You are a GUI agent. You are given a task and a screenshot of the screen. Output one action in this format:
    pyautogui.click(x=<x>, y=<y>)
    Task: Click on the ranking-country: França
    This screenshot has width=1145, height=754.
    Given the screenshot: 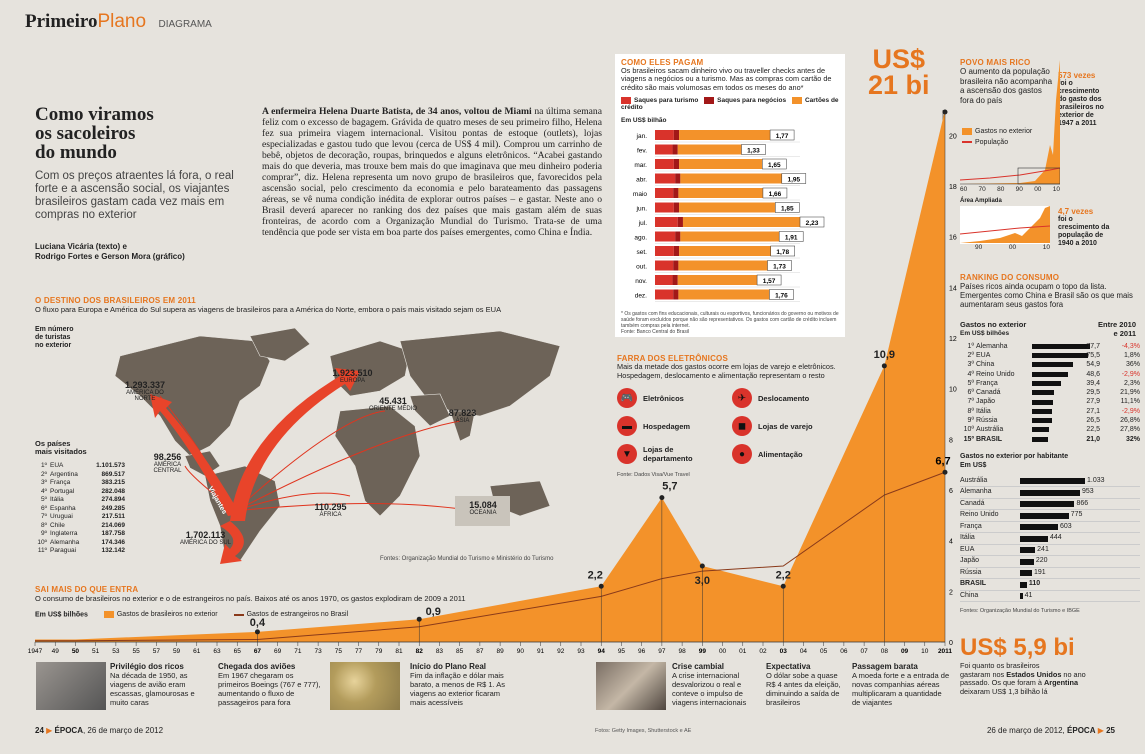 What is the action you would take?
    pyautogui.click(x=987, y=383)
    